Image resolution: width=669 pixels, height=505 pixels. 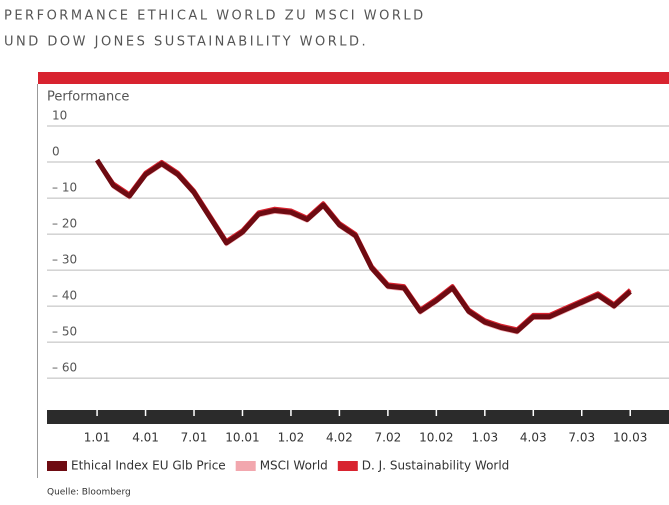 What do you see at coordinates (339, 438) in the screenshot?
I see `x-tick-label: 4.02` at bounding box center [339, 438].